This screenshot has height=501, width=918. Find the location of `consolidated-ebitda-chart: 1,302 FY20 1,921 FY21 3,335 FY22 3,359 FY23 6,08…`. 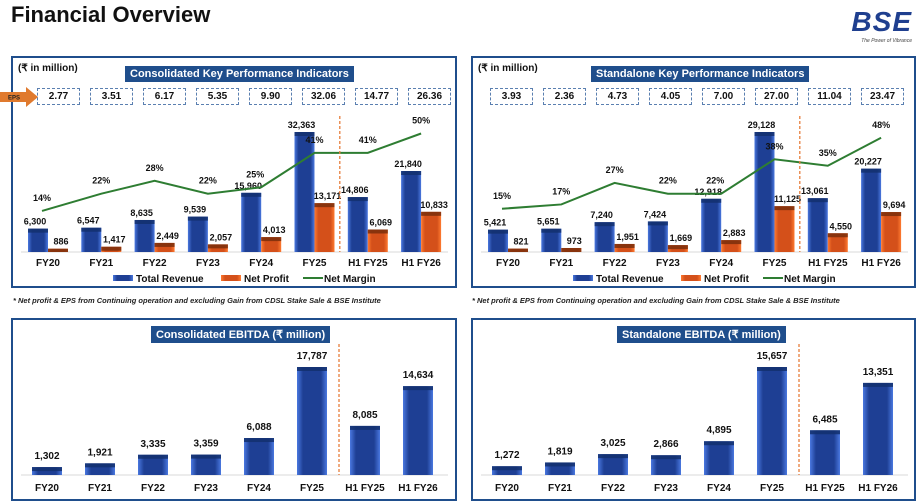

consolidated-ebitda-chart: 1,302 FY20 1,921 FY21 3,335 FY22 3,359 FY23 6,08… is located at coordinates (234, 419).